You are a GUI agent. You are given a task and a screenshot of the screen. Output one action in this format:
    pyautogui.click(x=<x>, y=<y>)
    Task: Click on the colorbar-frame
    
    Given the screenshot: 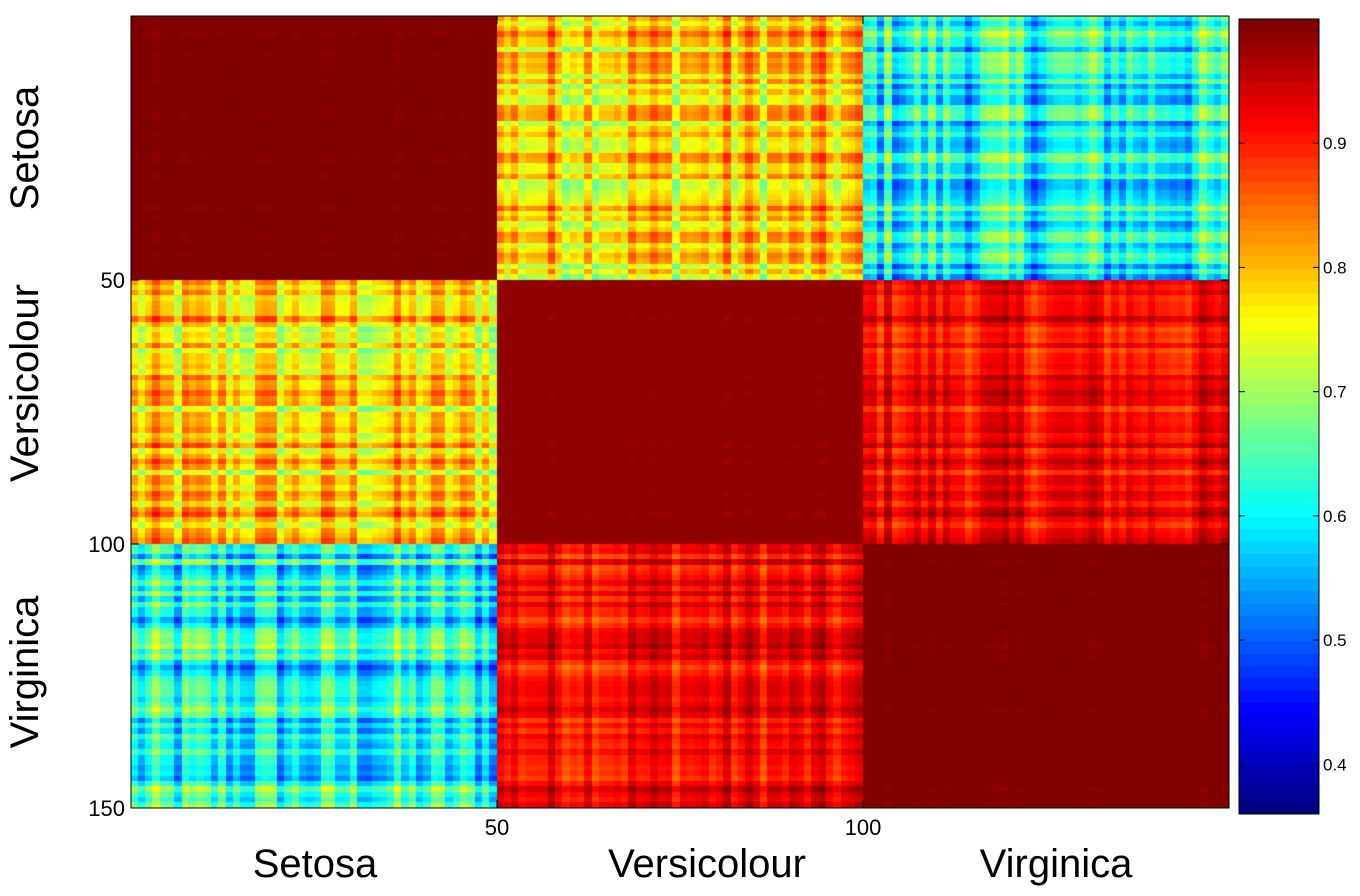 What is the action you would take?
    pyautogui.click(x=1279, y=416)
    